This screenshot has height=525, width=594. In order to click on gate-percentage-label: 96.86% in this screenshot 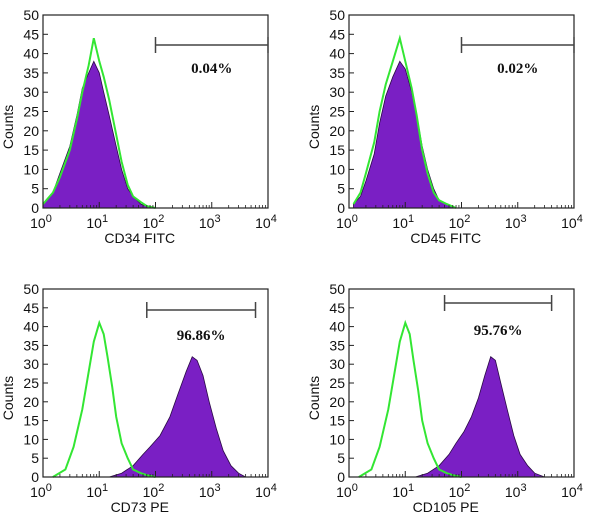, I will do `click(201, 336)`.